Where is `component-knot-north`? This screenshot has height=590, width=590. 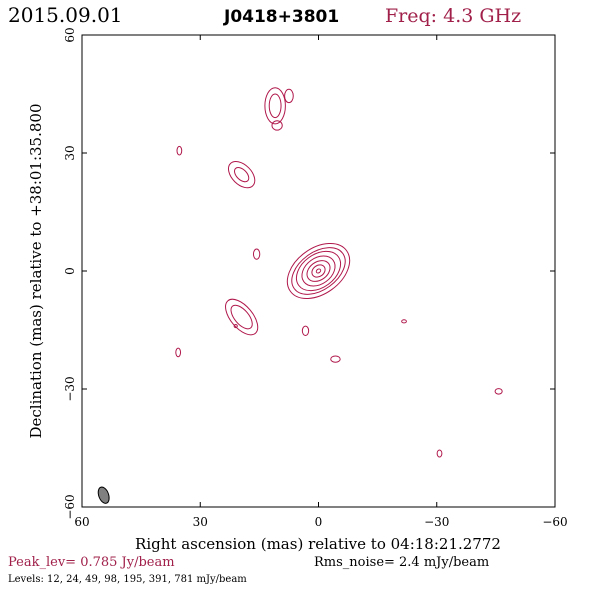 component-knot-north is located at coordinates (241, 174).